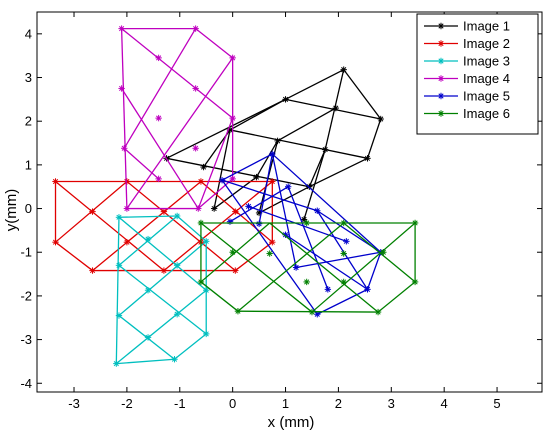 This screenshot has height=434, width=550. Describe the element at coordinates (285, 403) in the screenshot. I see `x-tick-label: 1` at that location.